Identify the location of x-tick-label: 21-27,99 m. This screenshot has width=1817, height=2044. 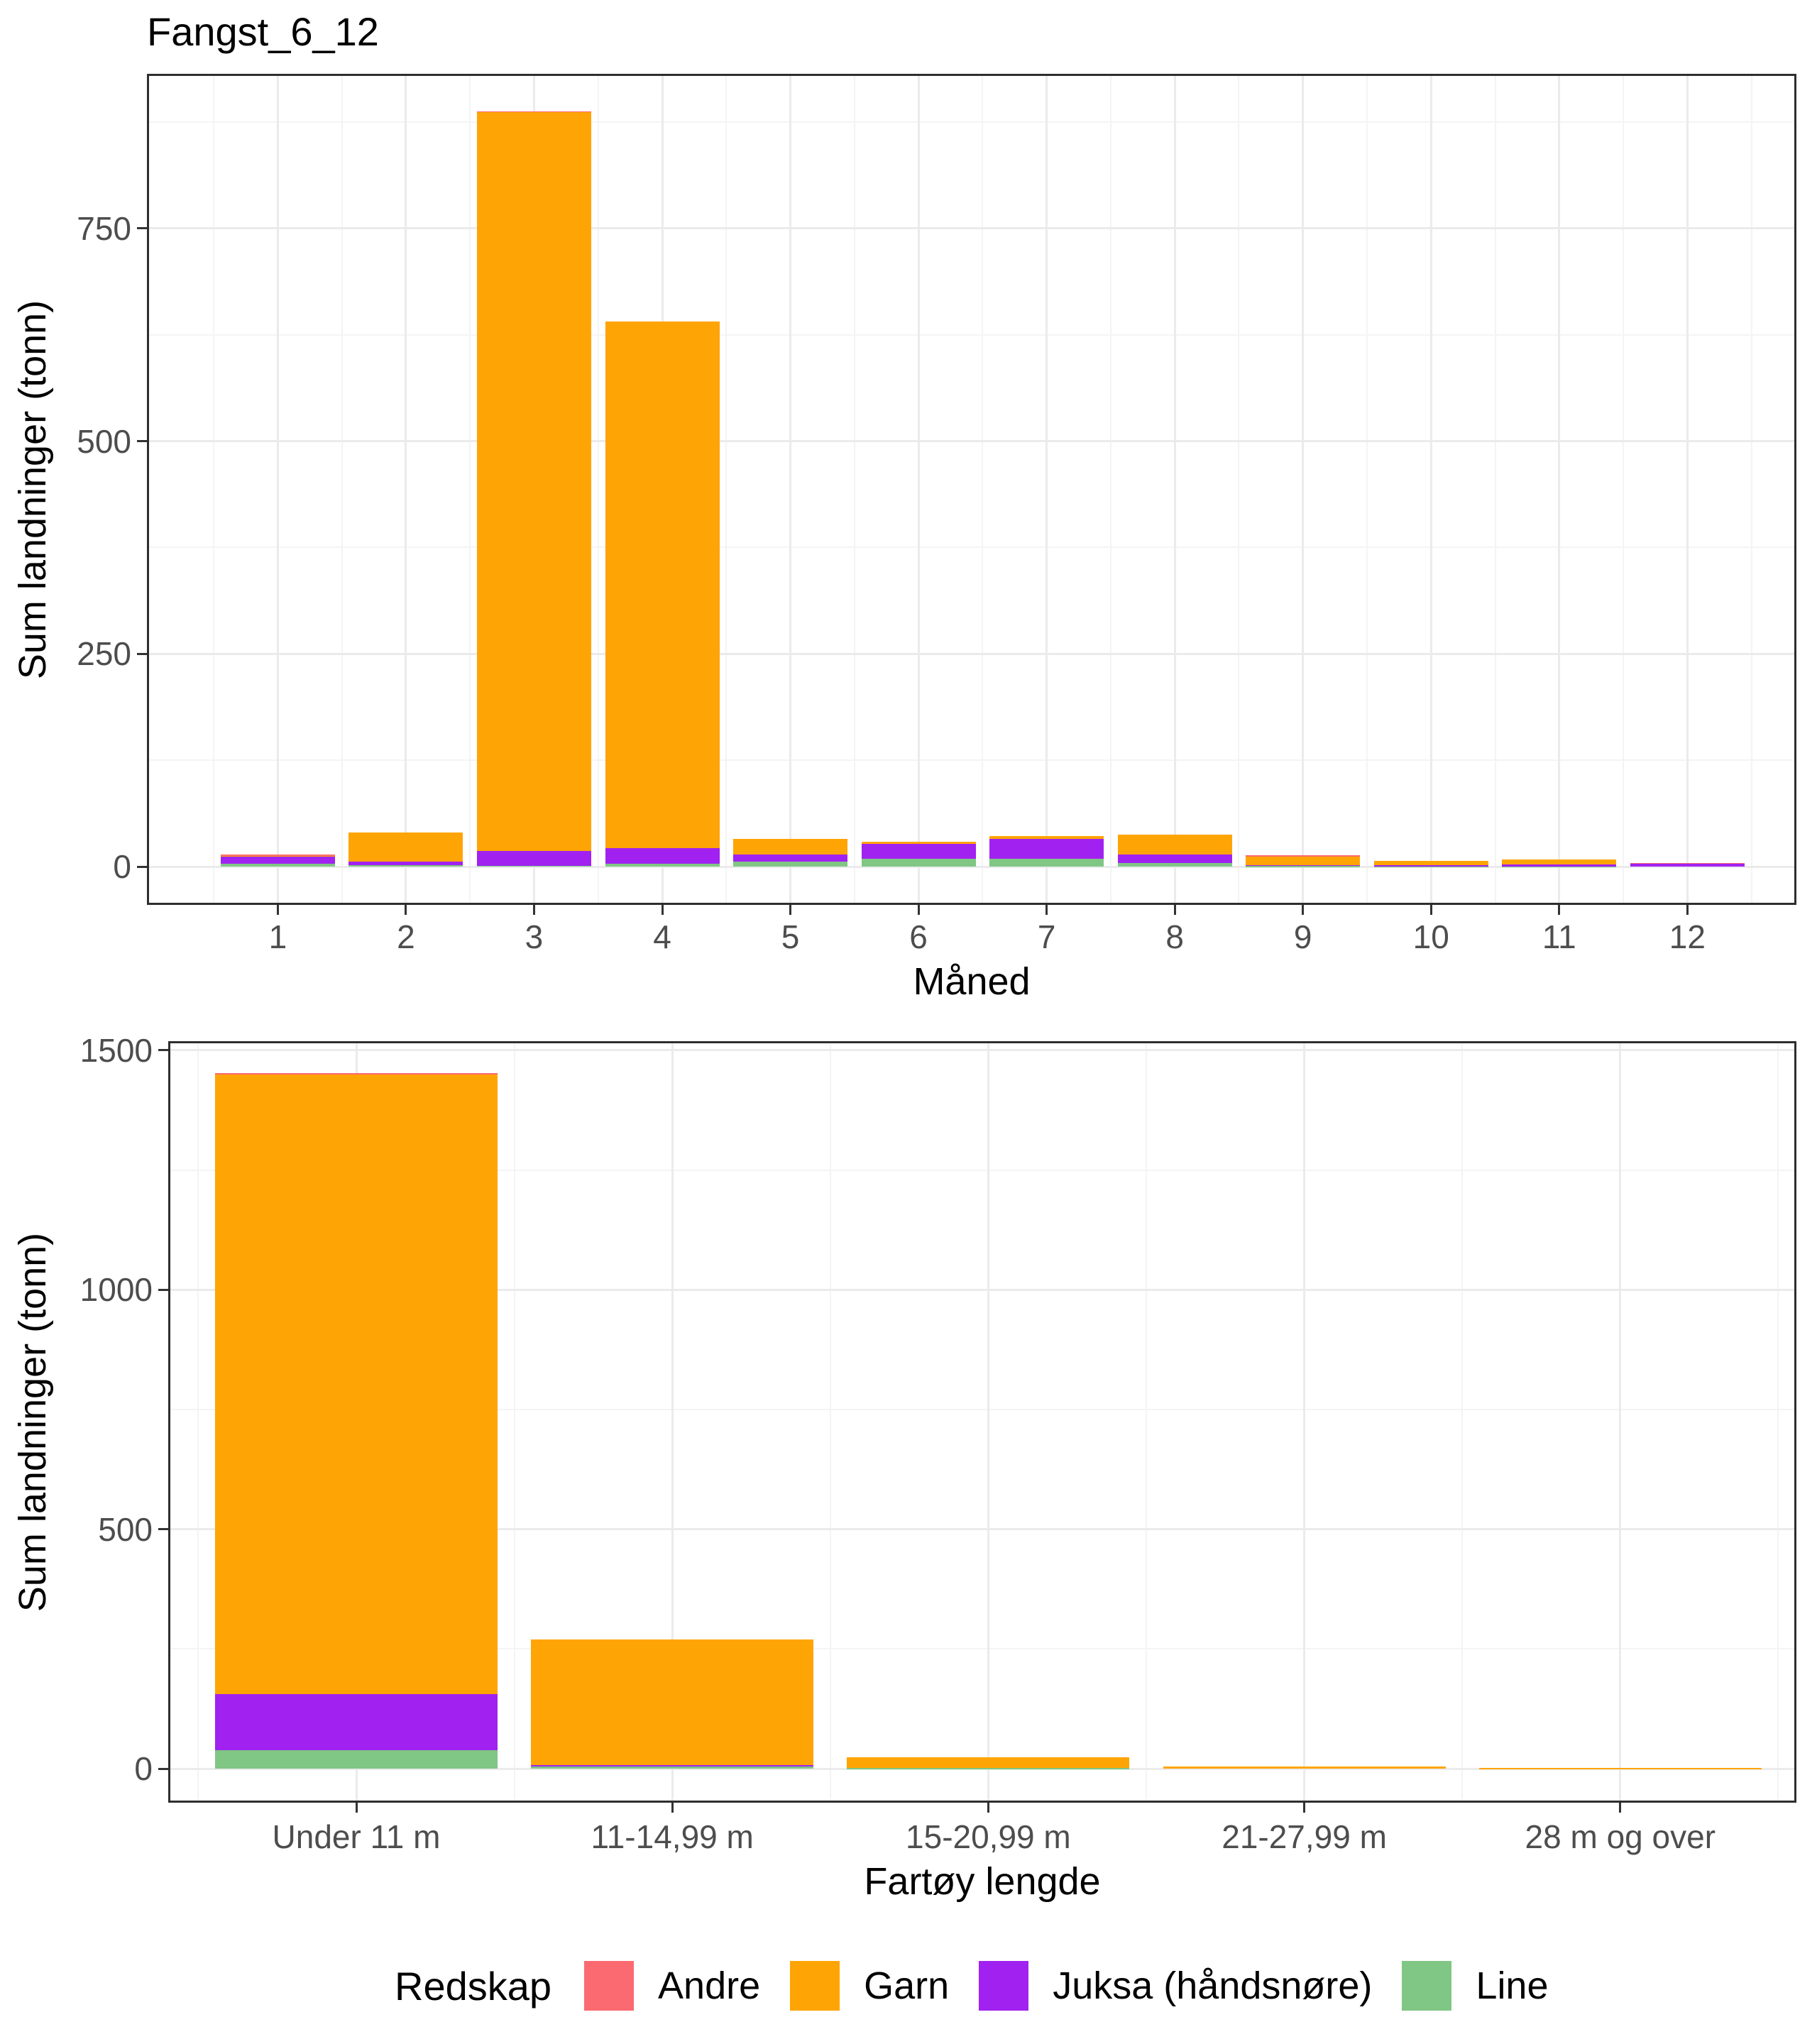
(1304, 1836).